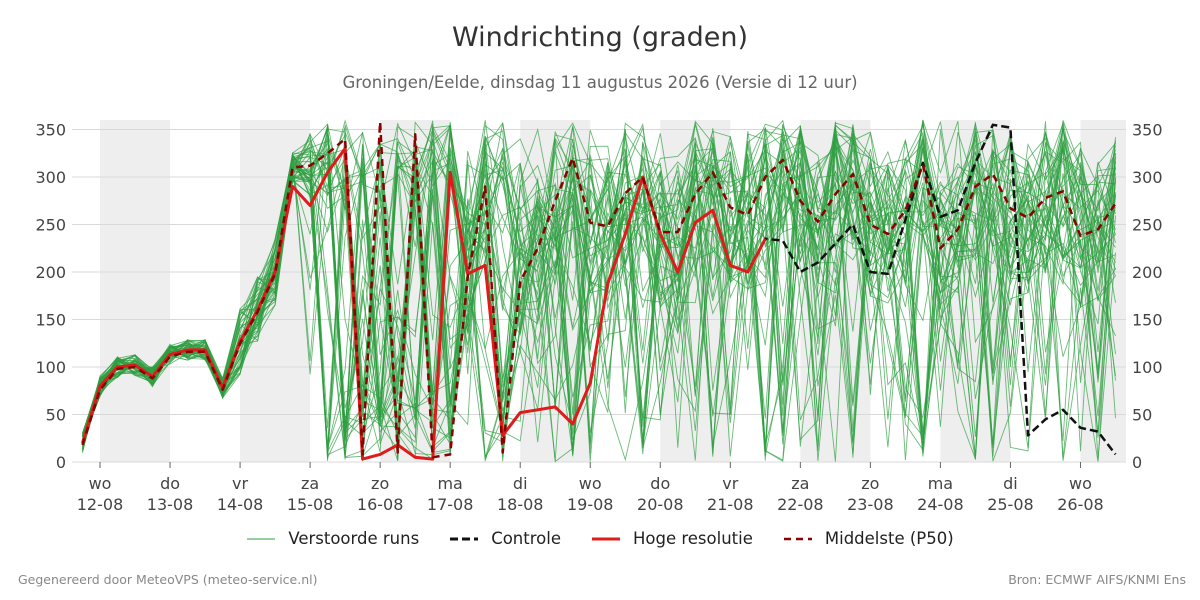 The height and width of the screenshot is (600, 1200). I want to click on legend-control-swatch, so click(464, 538).